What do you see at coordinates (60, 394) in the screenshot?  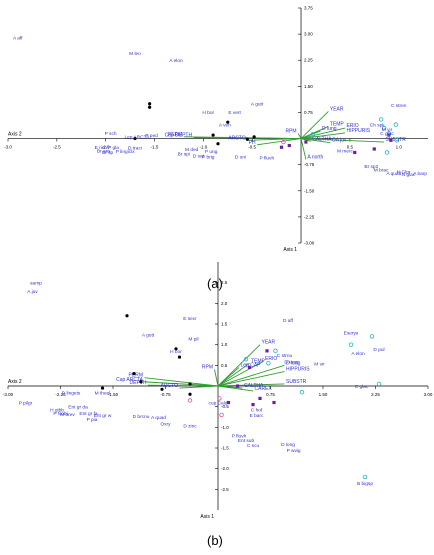 I see `x-tick-label: -2.25` at bounding box center [60, 394].